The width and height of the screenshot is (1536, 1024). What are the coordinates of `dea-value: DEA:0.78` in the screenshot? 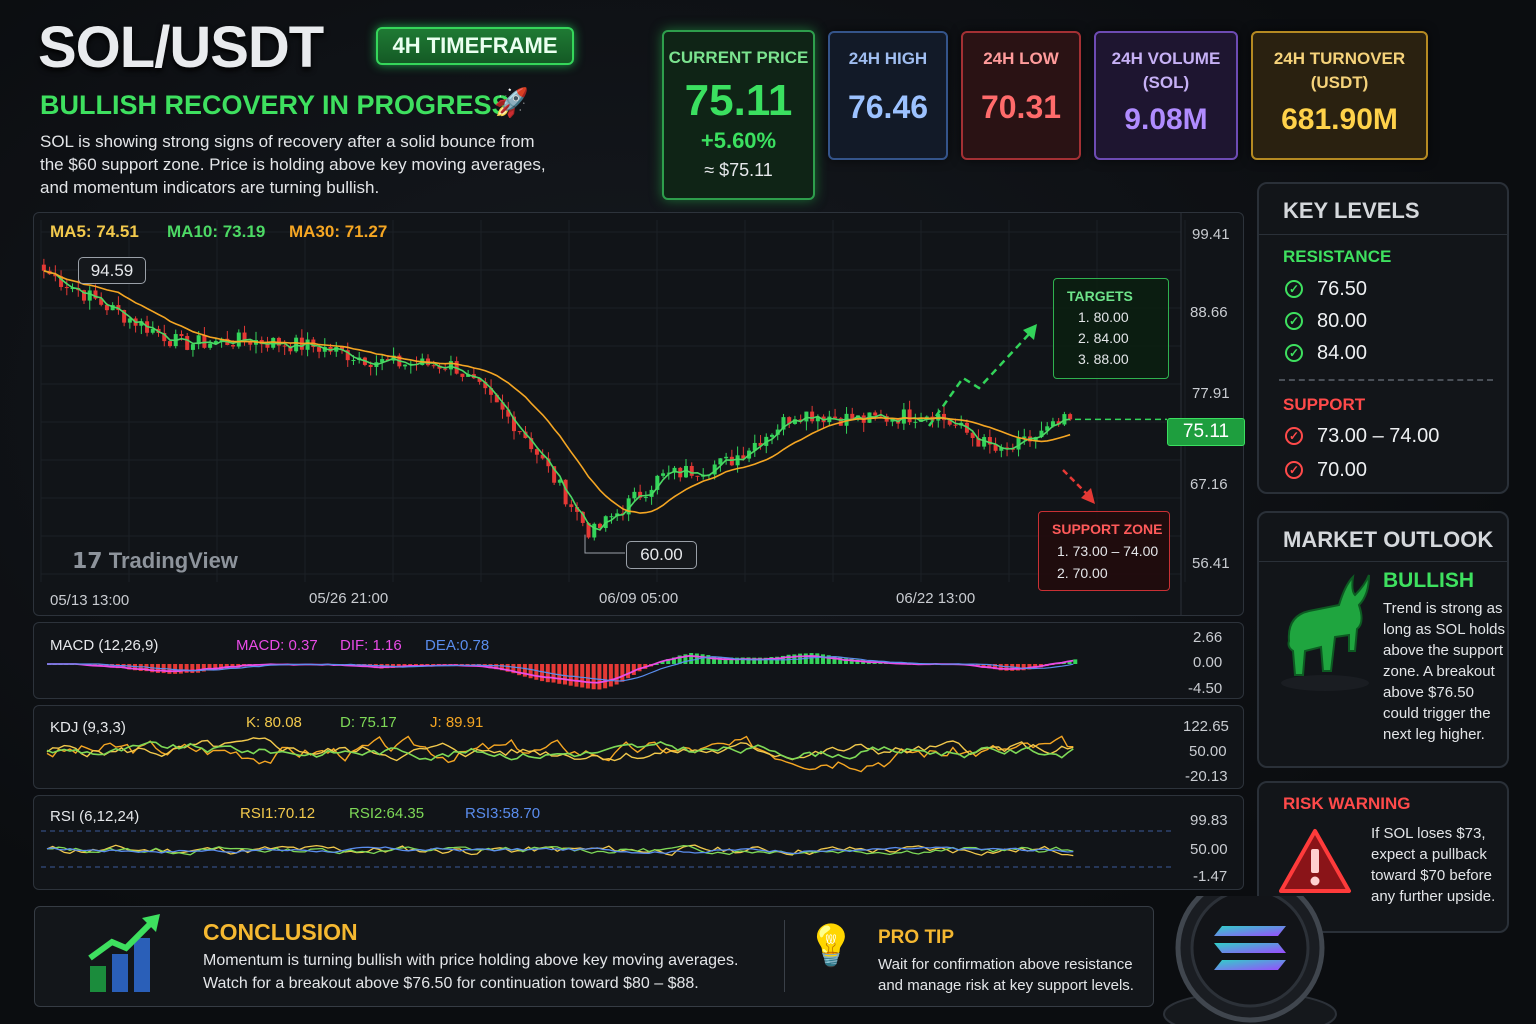 It's located at (457, 645).